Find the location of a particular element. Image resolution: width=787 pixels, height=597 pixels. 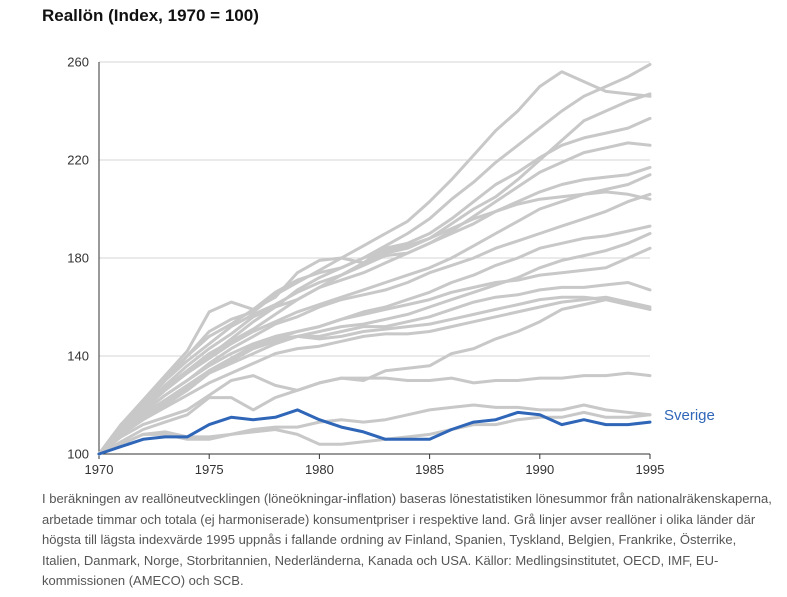

x-tick-label: 1995 is located at coordinates (650, 469).